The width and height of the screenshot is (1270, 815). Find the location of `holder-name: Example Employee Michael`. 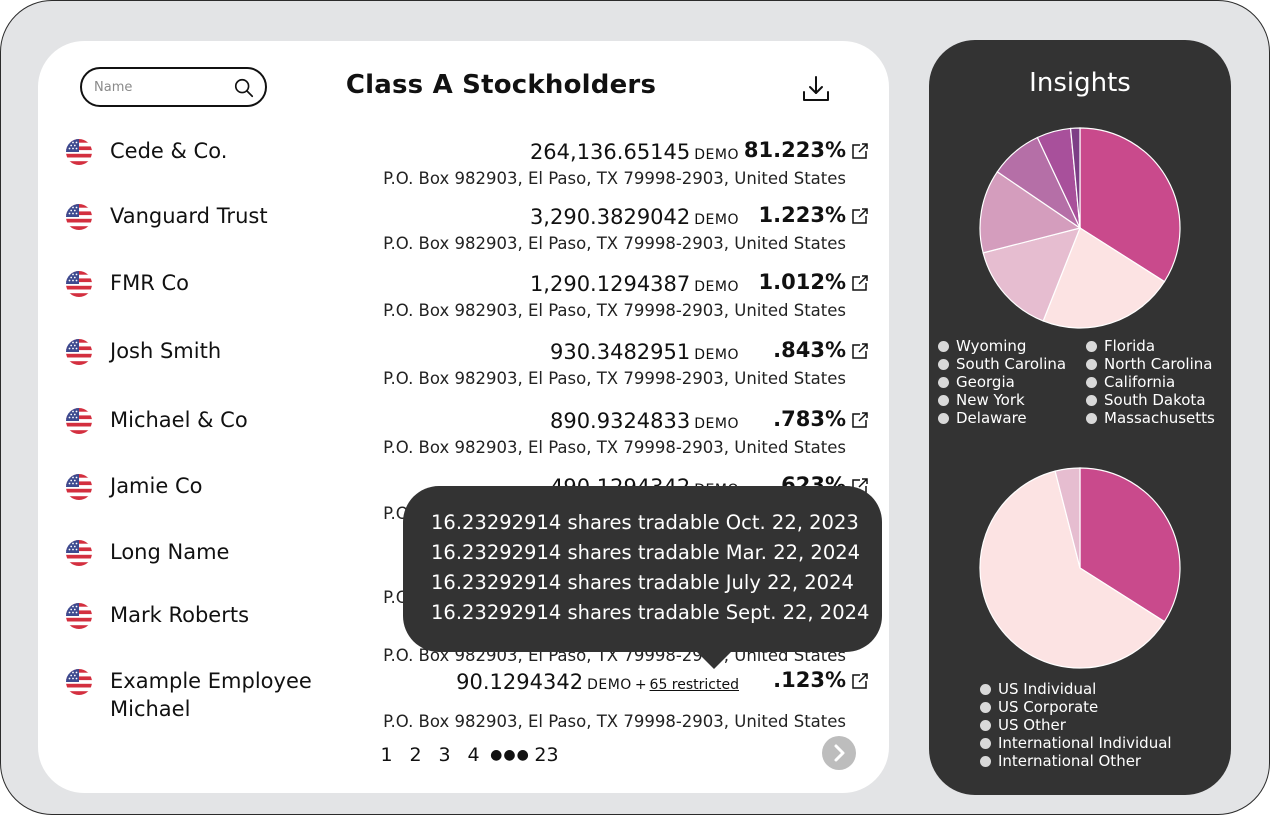

holder-name: Example Employee Michael is located at coordinates (211, 695).